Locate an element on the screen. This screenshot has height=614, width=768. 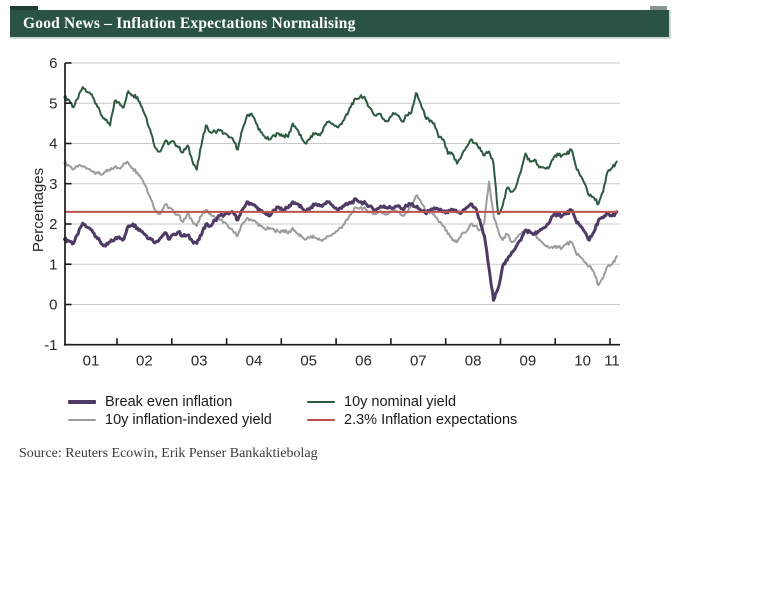
legend-item-inflation-indexed: 10y inflation-indexed yield is located at coordinates (170, 420).